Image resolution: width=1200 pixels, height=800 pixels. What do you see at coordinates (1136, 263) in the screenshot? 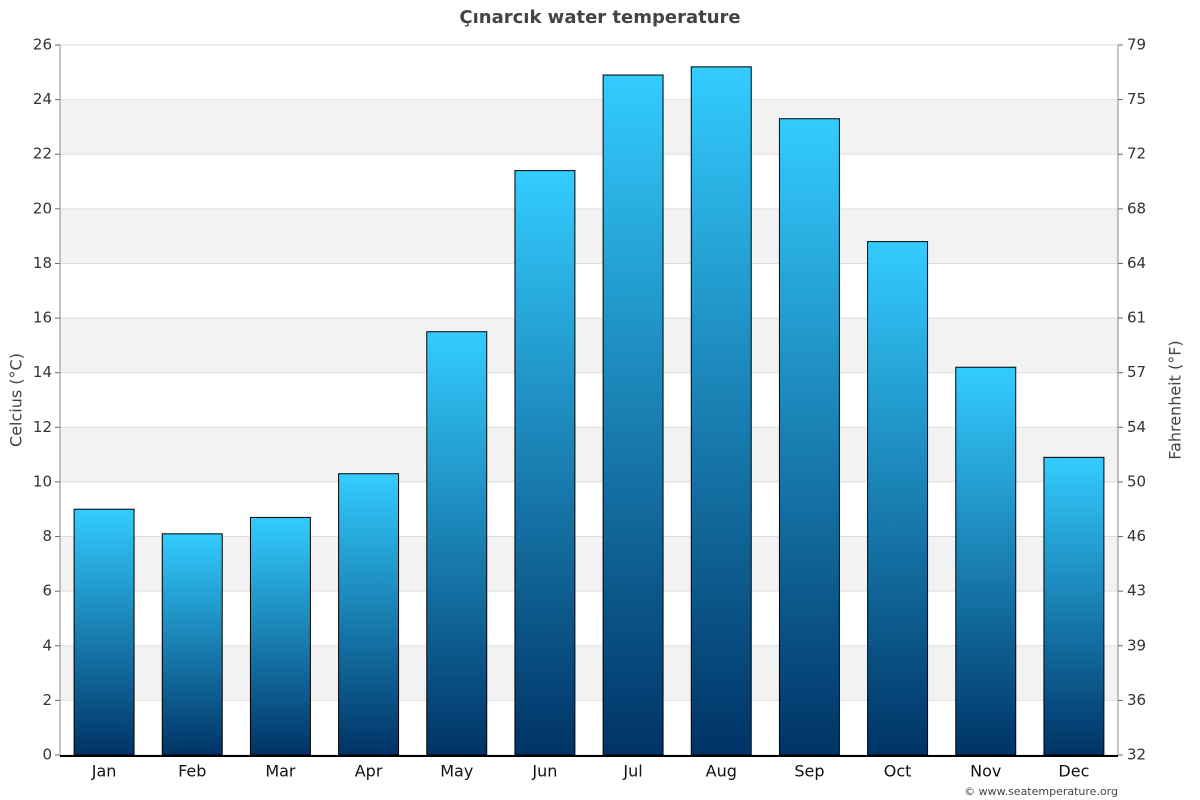
I see `y2-tick-label: 64` at bounding box center [1136, 263].